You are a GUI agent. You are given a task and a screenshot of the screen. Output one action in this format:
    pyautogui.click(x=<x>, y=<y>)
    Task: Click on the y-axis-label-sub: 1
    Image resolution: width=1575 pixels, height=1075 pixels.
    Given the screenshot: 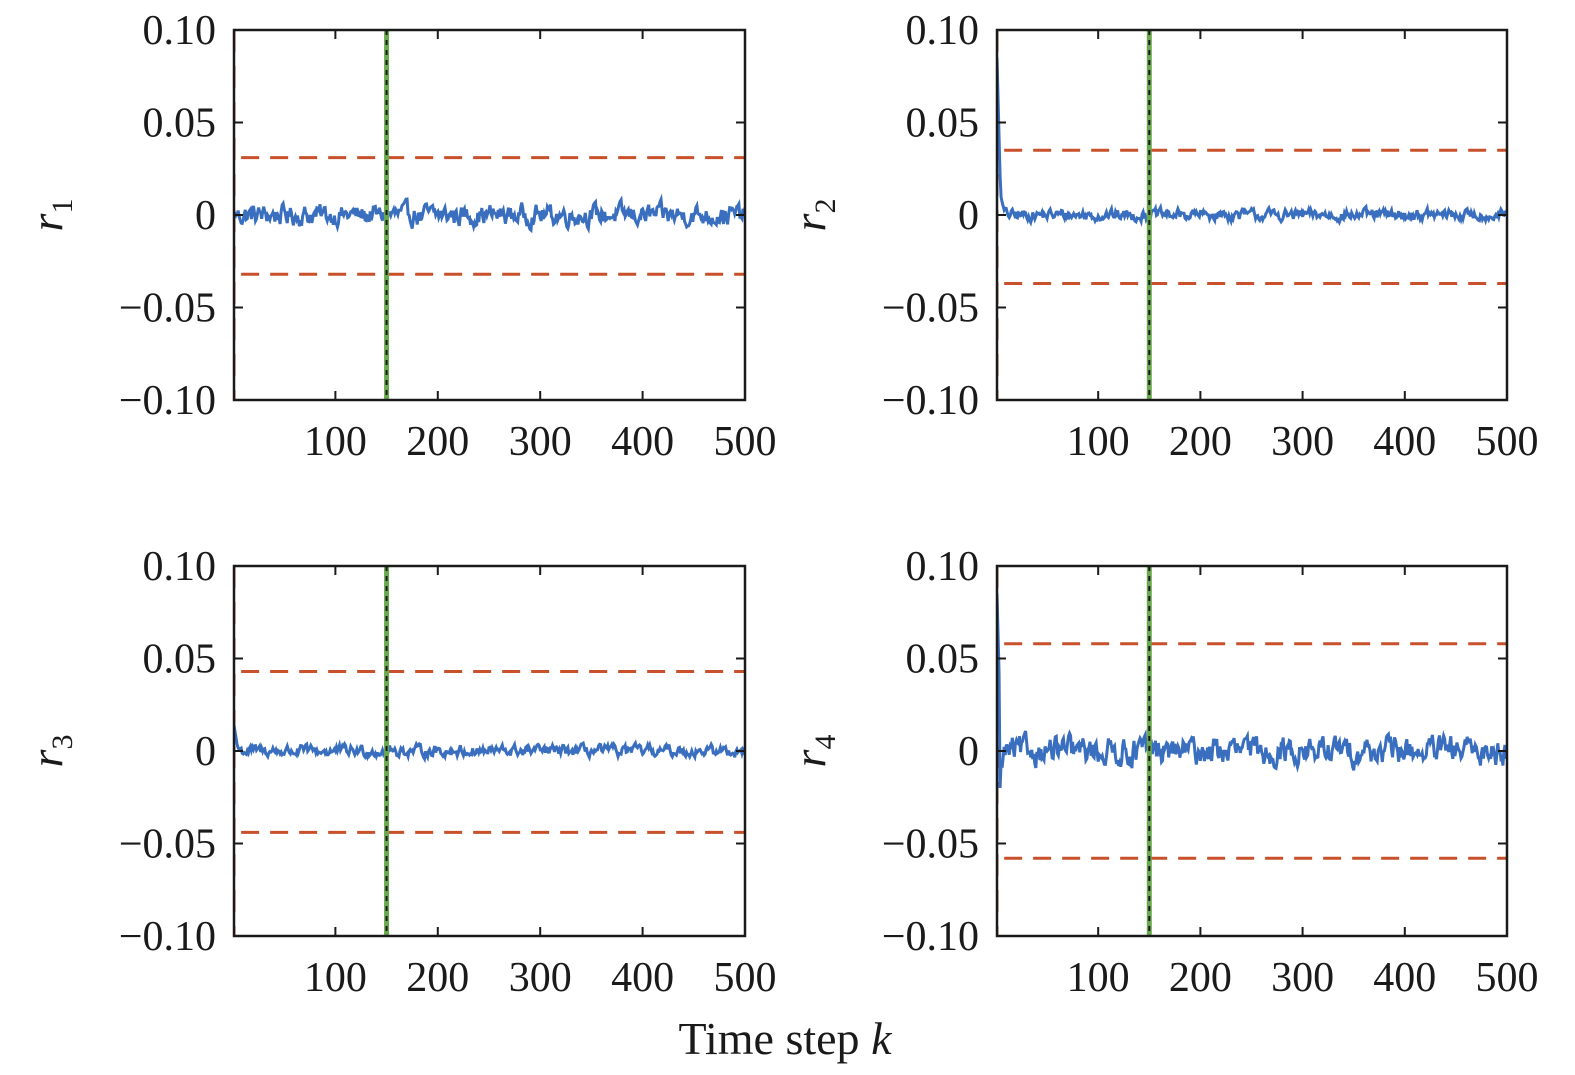 What is the action you would take?
    pyautogui.click(x=62, y=206)
    